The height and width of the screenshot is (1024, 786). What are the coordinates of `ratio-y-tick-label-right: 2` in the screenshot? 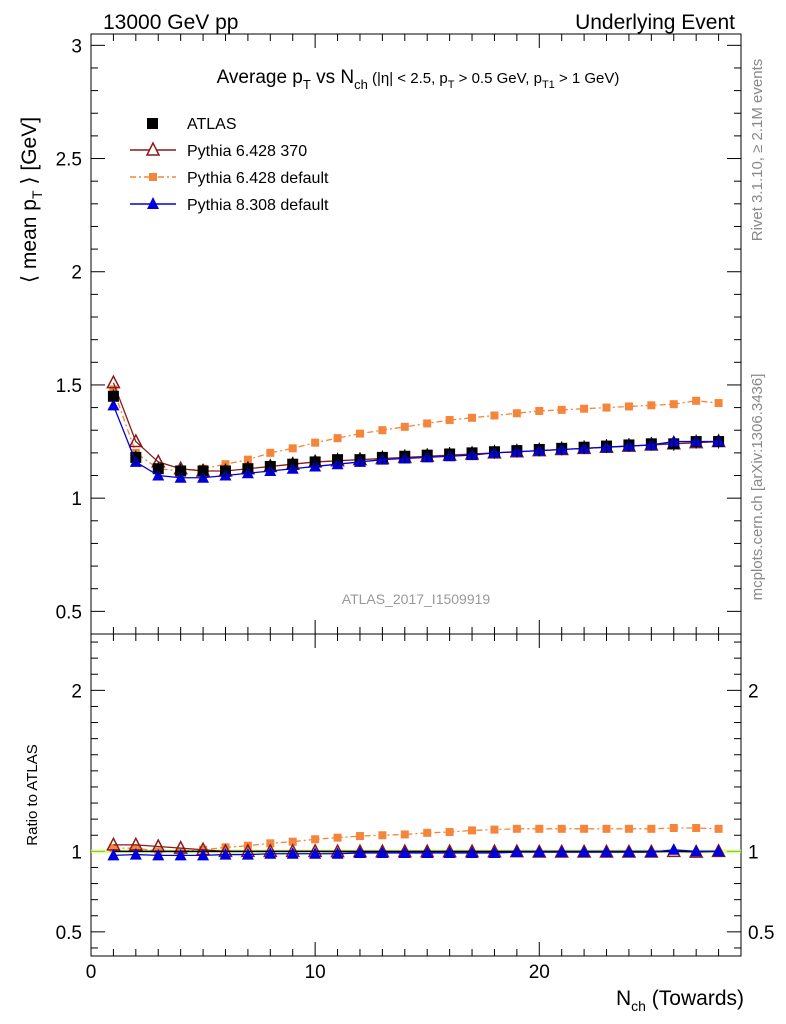 It's located at (753, 691).